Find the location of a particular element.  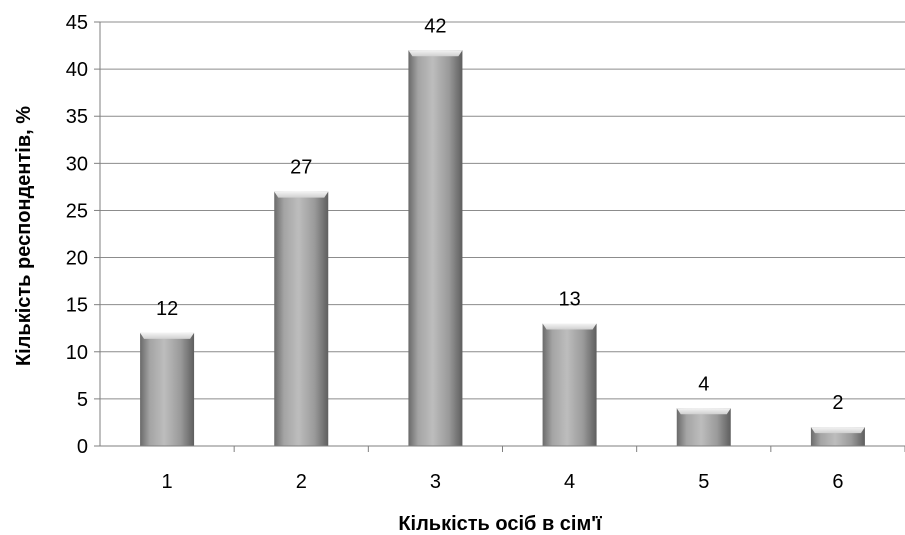

x-tick-label: 3 is located at coordinates (435, 482).